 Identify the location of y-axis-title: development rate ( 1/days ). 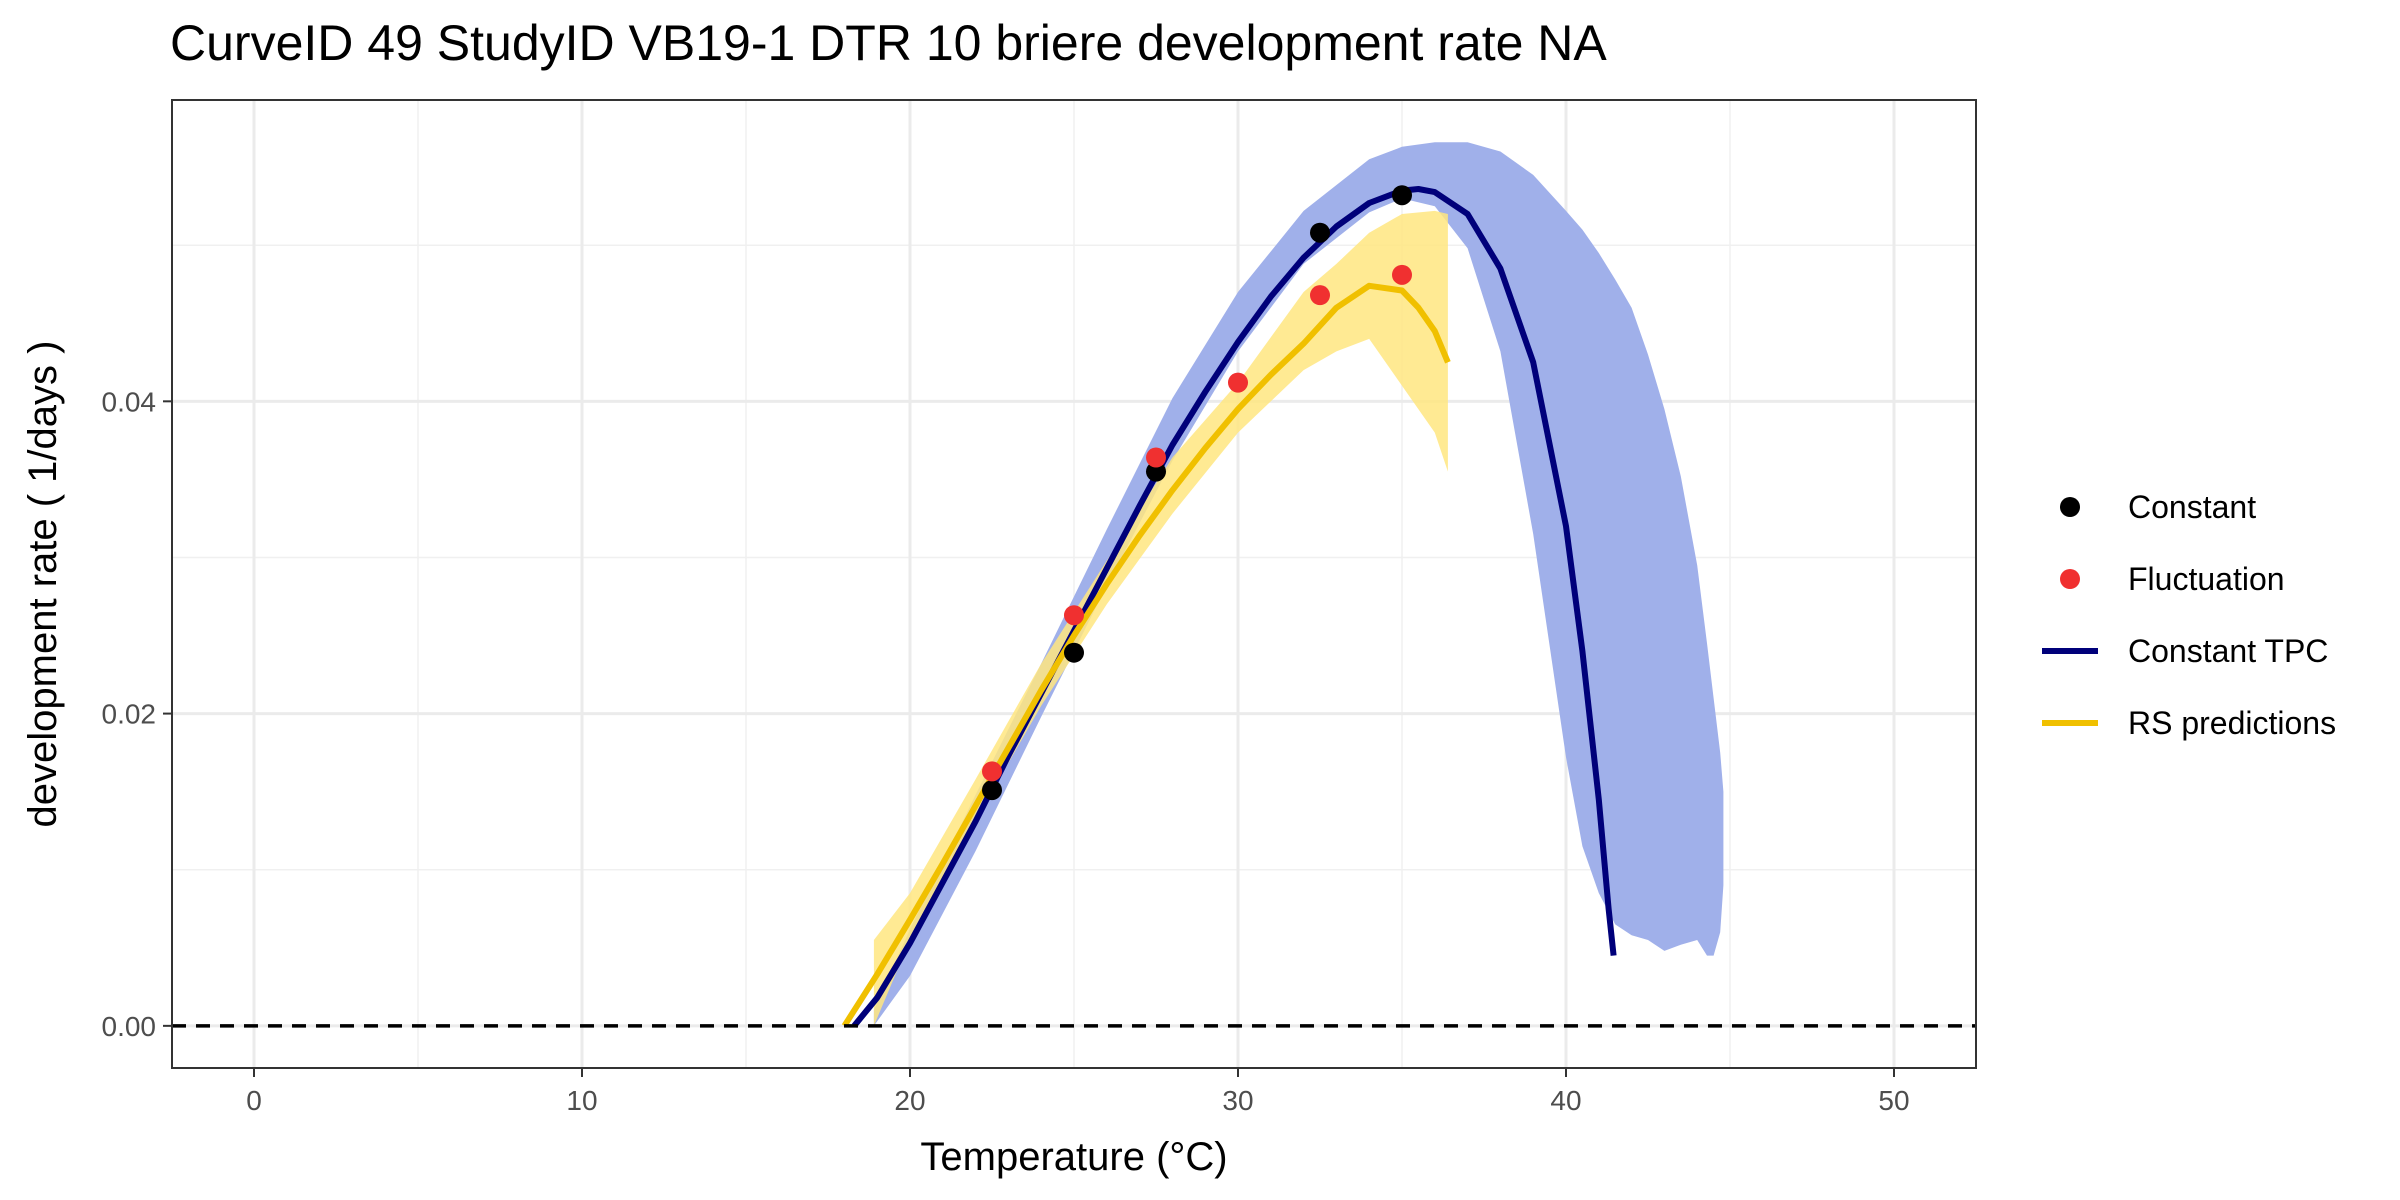
(43, 584).